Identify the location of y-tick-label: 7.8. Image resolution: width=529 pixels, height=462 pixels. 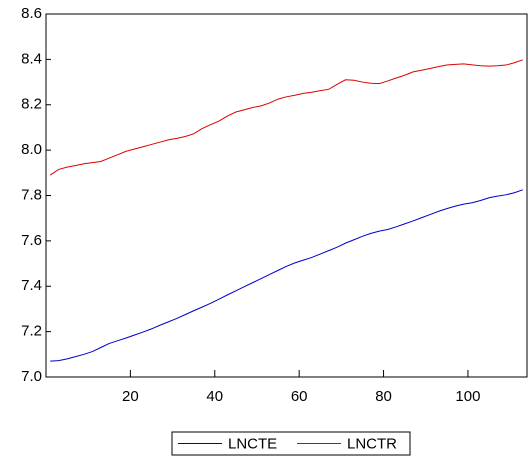
(31, 194).